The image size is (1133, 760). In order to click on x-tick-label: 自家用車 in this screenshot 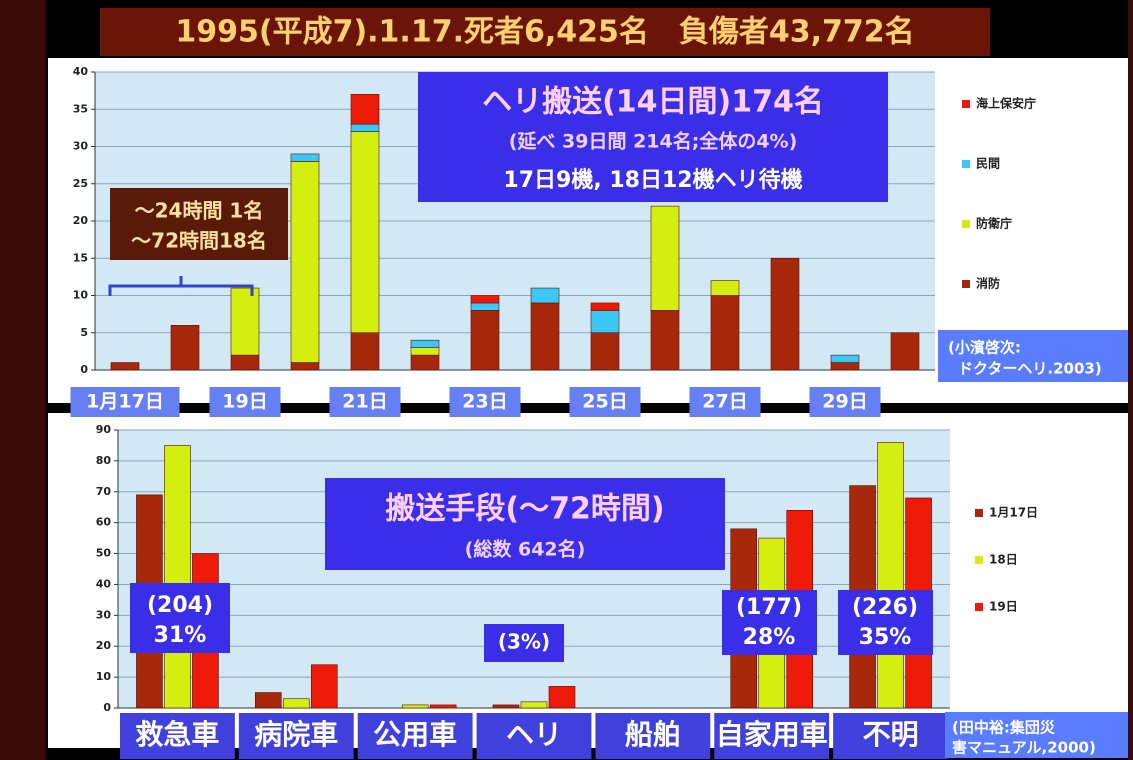, I will do `click(772, 734)`.